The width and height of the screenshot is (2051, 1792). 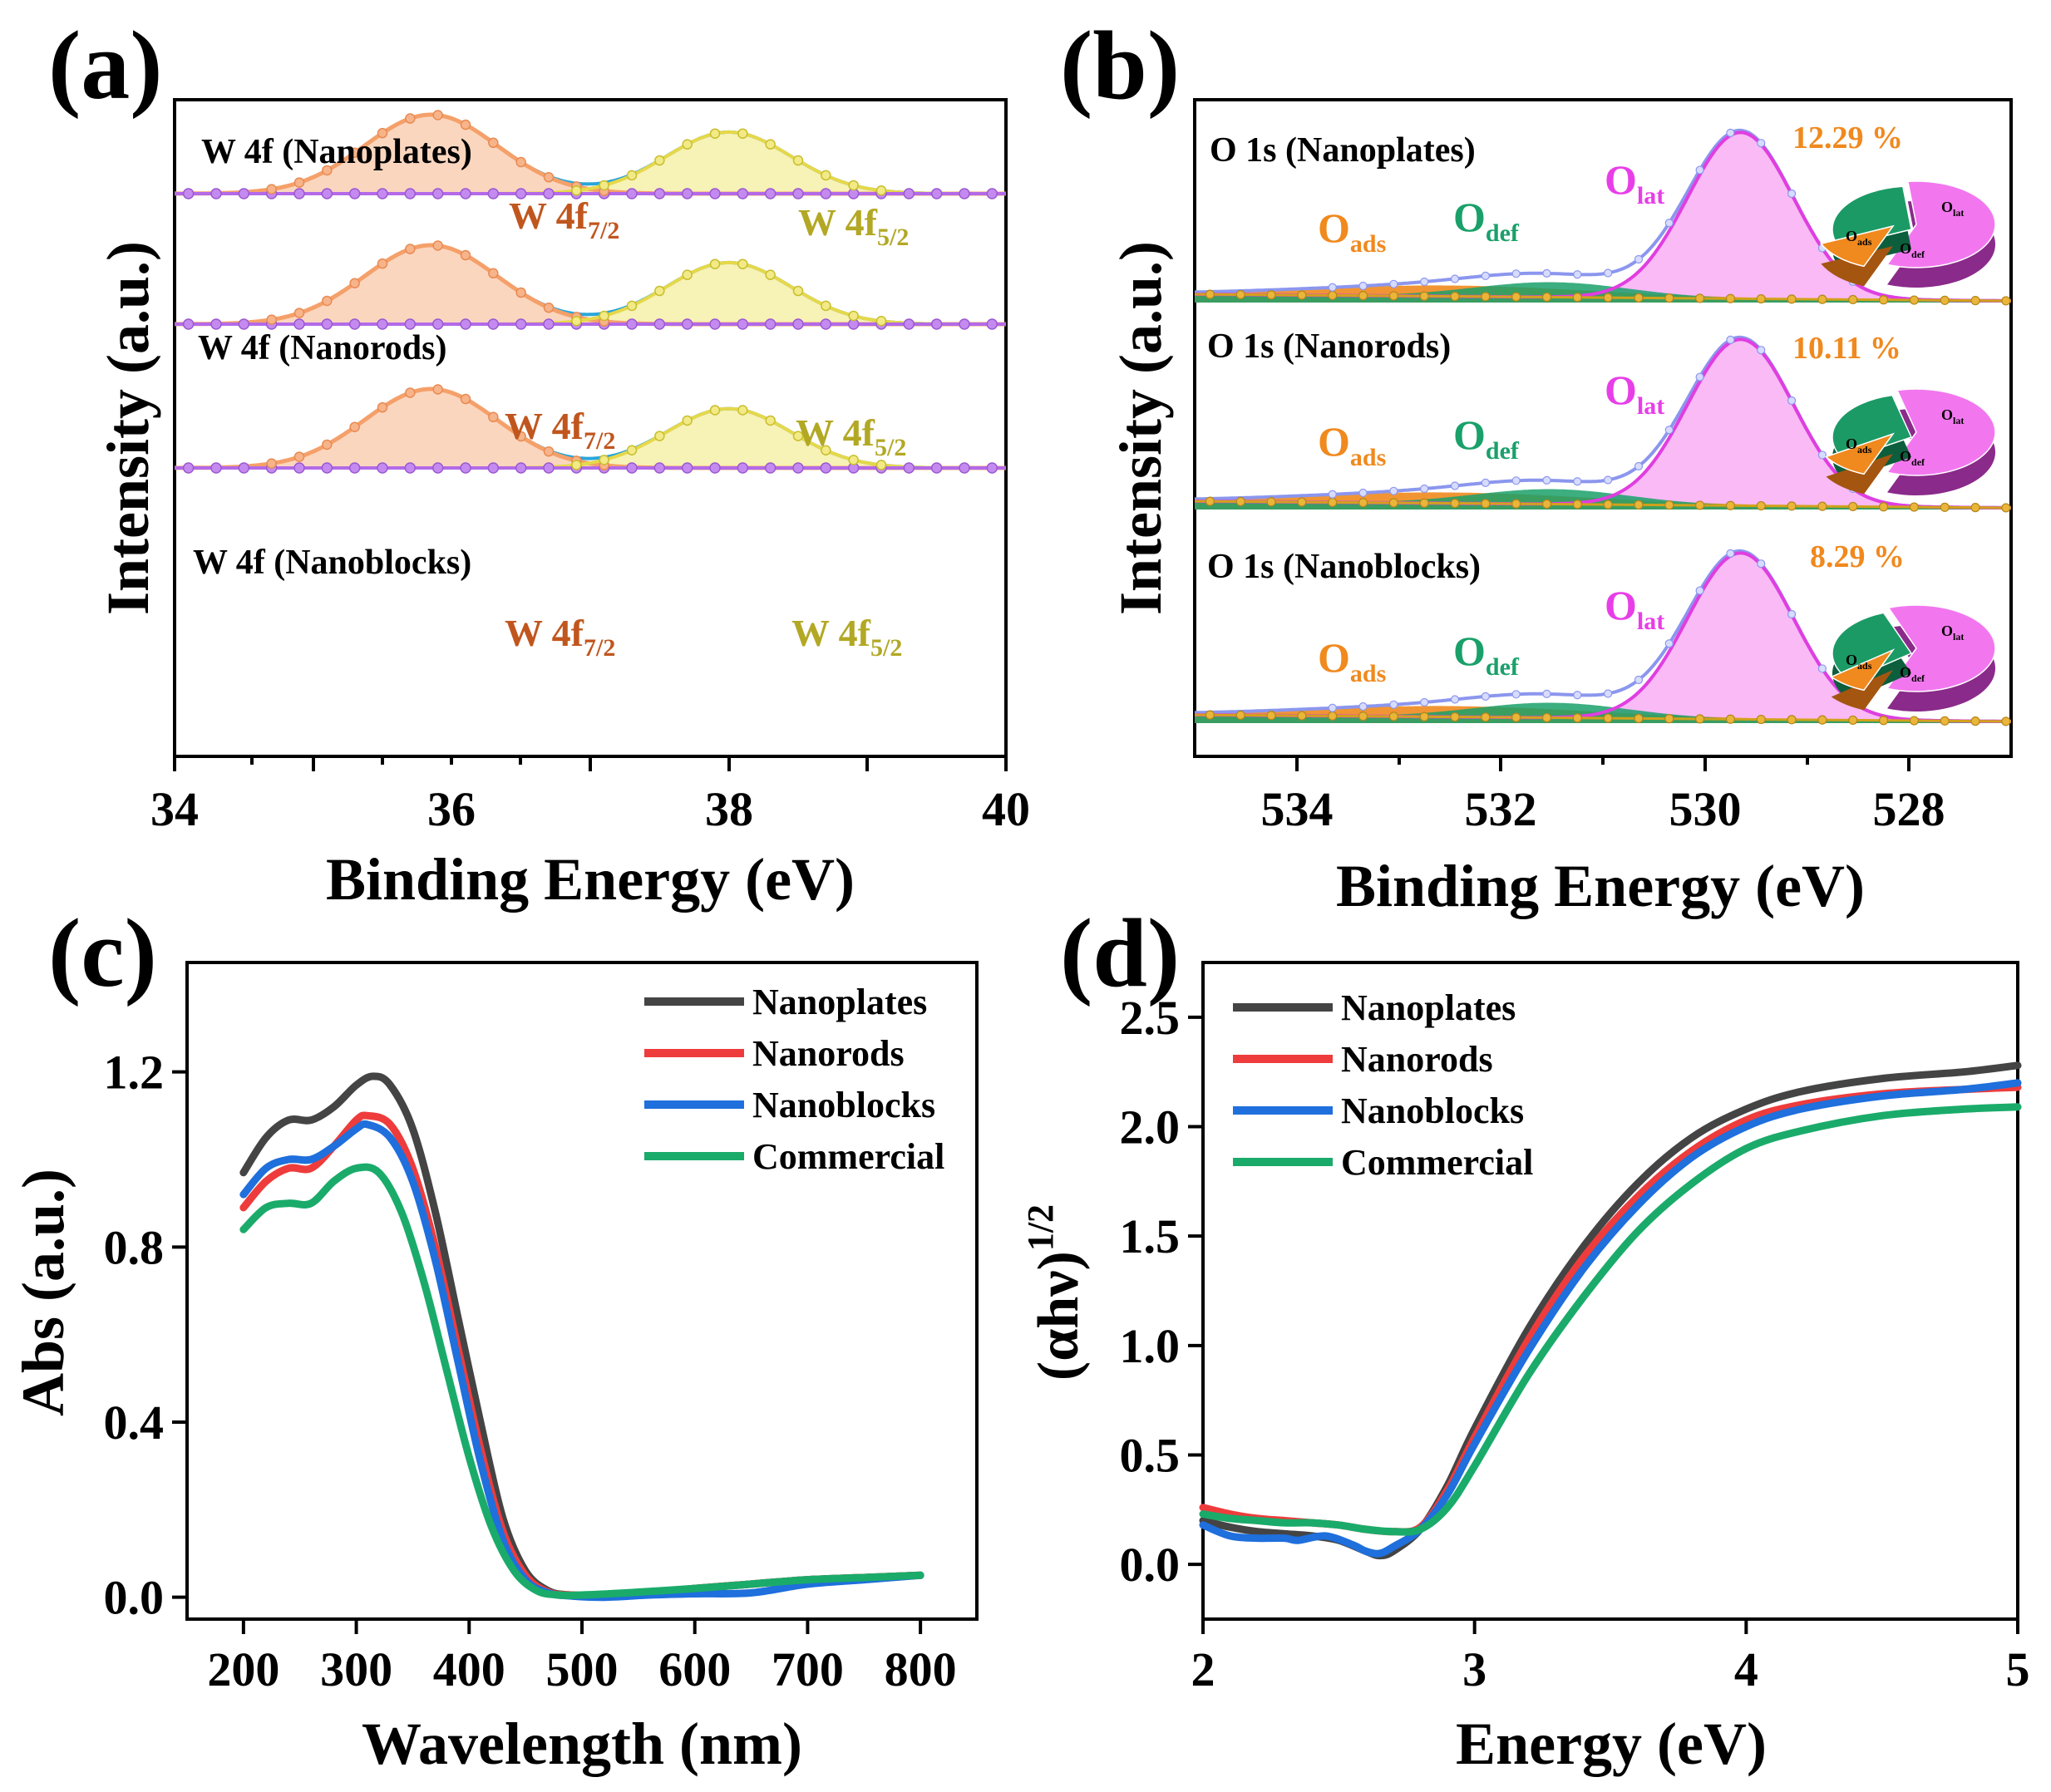 What do you see at coordinates (134, 1598) in the screenshot?
I see `y-tick-label: 0.0` at bounding box center [134, 1598].